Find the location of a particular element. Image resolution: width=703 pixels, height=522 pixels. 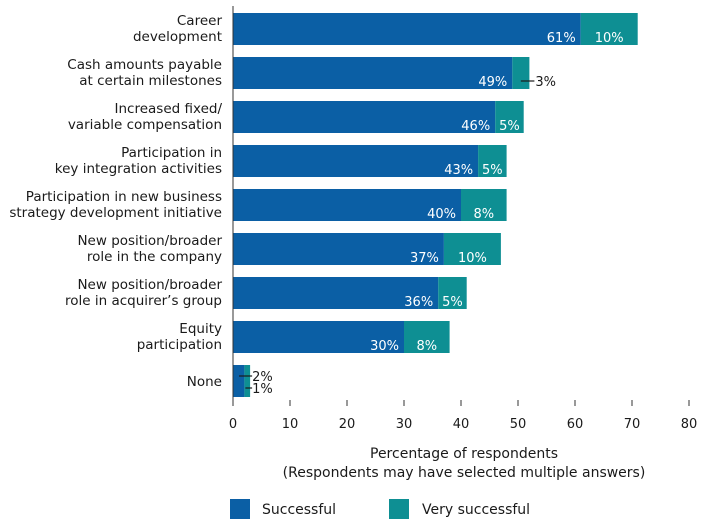

x-axis-ticks: 0 10 20 30 40 50 60 70 80 is located at coordinates (463, 416).